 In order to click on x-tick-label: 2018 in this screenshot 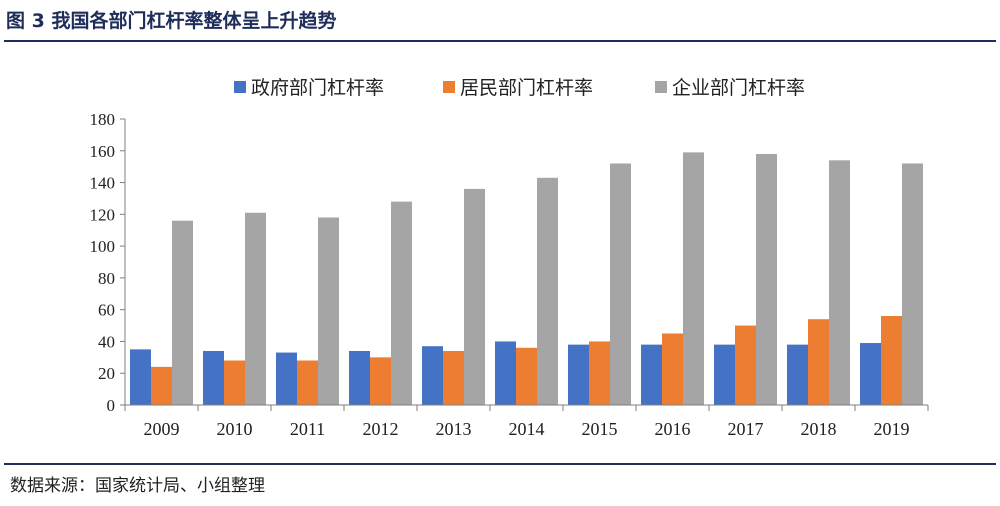, I will do `click(819, 429)`.